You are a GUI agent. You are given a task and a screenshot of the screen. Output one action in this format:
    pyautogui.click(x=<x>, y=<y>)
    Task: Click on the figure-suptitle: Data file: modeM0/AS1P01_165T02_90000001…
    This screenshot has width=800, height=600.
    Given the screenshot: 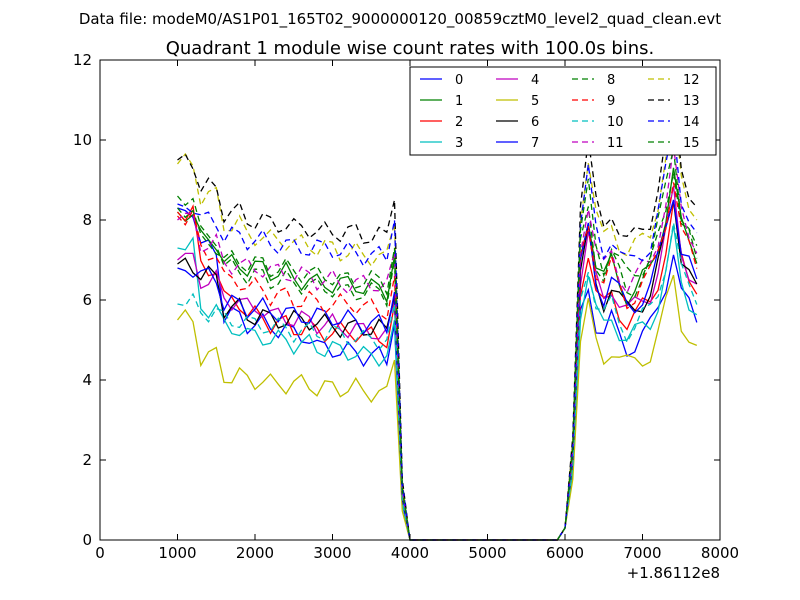 What is the action you would take?
    pyautogui.click(x=400, y=19)
    